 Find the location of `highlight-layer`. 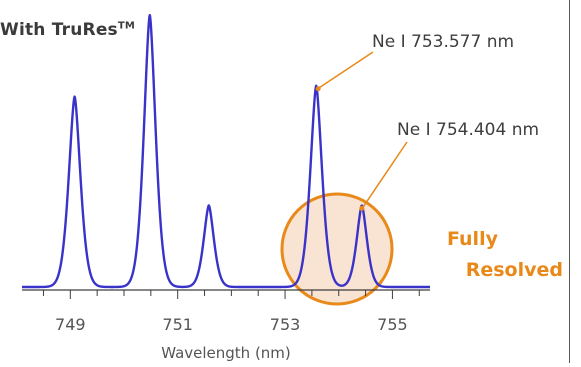

highlight-layer is located at coordinates (337, 249).